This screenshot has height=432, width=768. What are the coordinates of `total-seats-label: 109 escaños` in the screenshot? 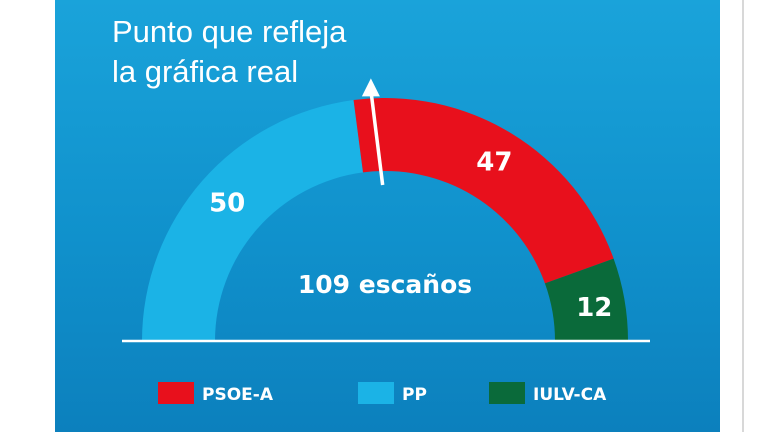 It's located at (385, 284).